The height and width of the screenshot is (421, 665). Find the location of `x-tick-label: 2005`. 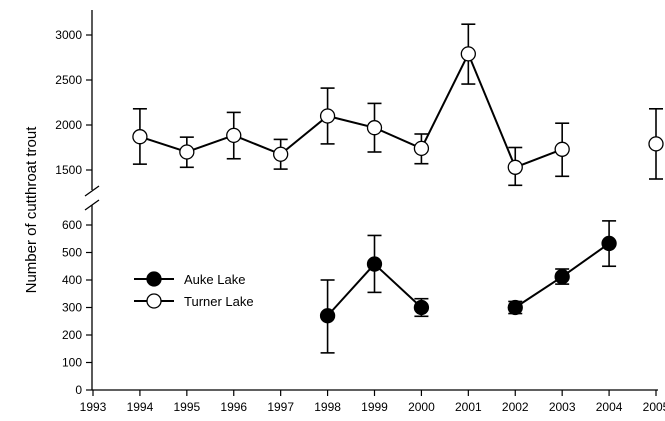

x-tick-label: 2005 is located at coordinates (654, 407).